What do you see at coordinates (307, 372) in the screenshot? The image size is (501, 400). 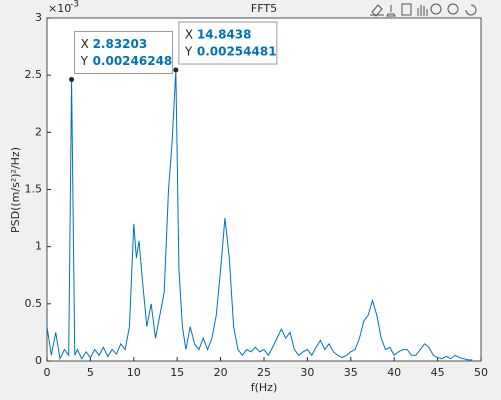 I see `x-tick-label: 30` at bounding box center [307, 372].